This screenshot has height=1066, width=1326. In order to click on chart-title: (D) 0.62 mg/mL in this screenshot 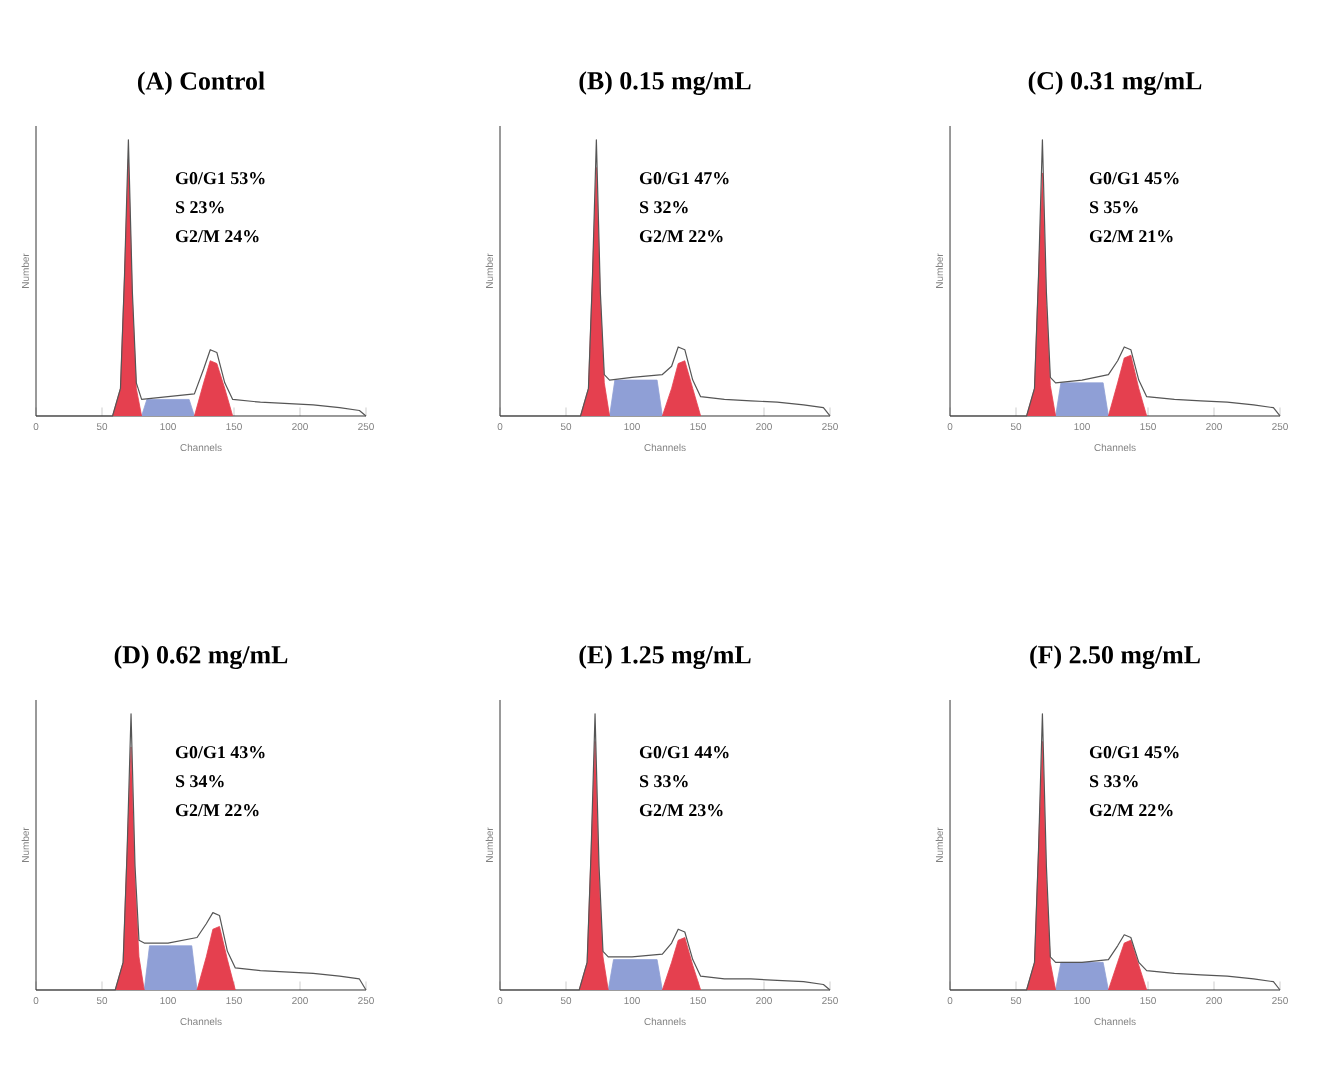, I will do `click(201, 657)`.